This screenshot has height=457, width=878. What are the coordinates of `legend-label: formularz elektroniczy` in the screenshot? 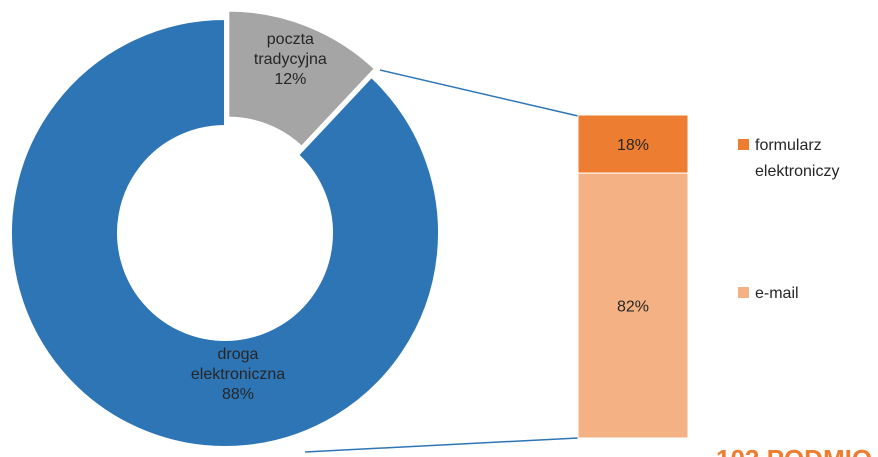 It's located at (797, 158).